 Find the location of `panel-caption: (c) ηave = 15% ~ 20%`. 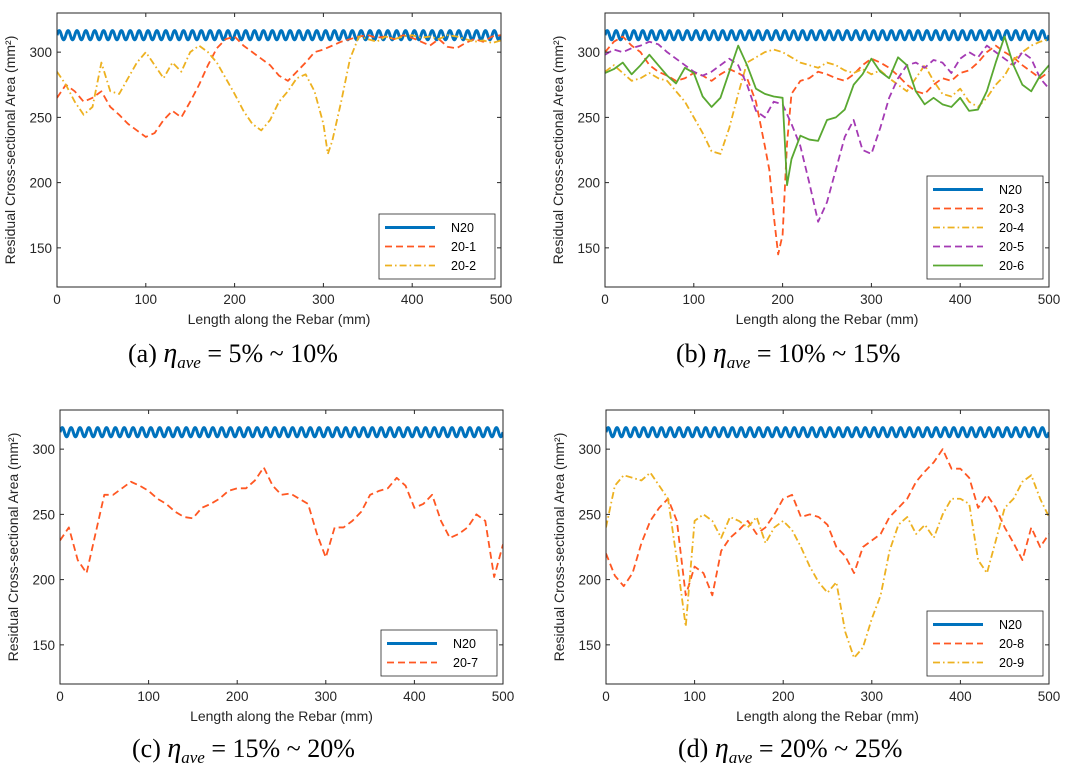

panel-caption: (c) ηave = 15% ~ 20% is located at coordinates (243, 750).